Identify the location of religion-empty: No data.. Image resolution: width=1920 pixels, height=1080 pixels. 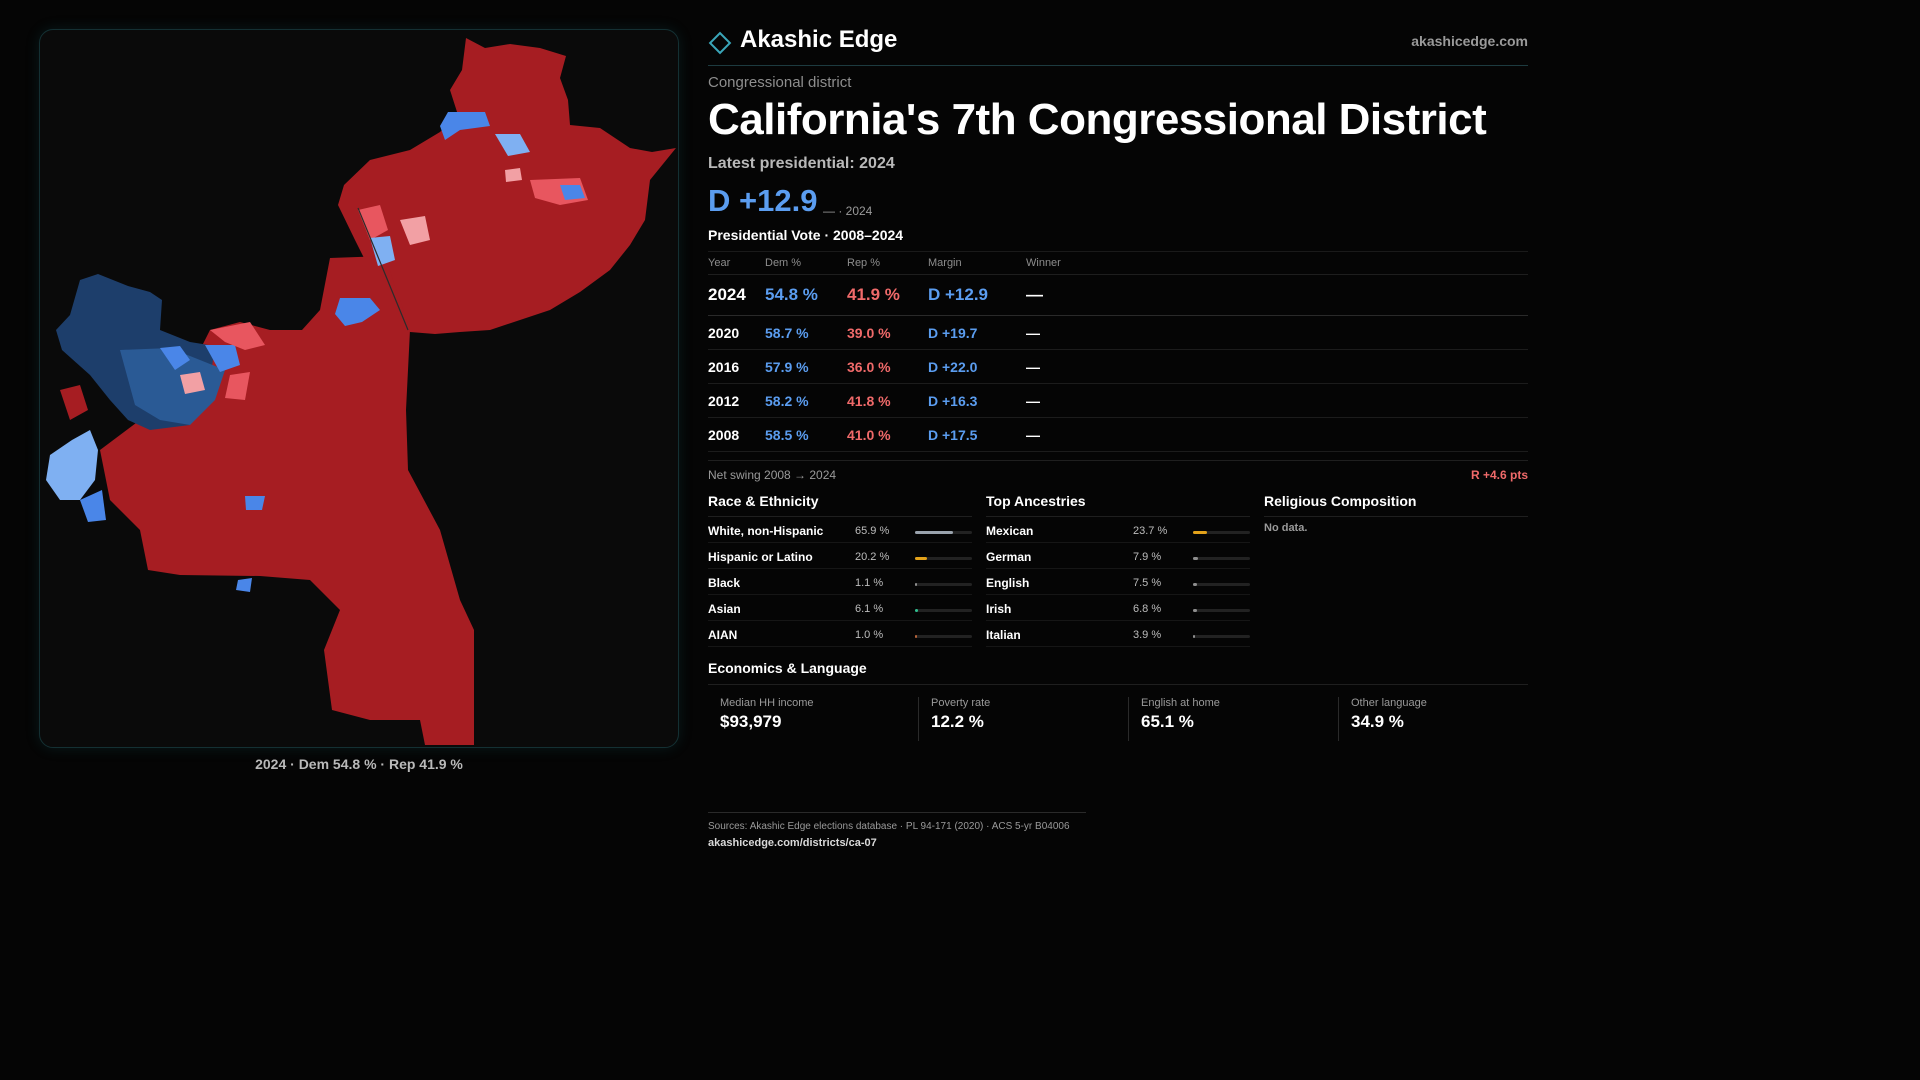
(1286, 528).